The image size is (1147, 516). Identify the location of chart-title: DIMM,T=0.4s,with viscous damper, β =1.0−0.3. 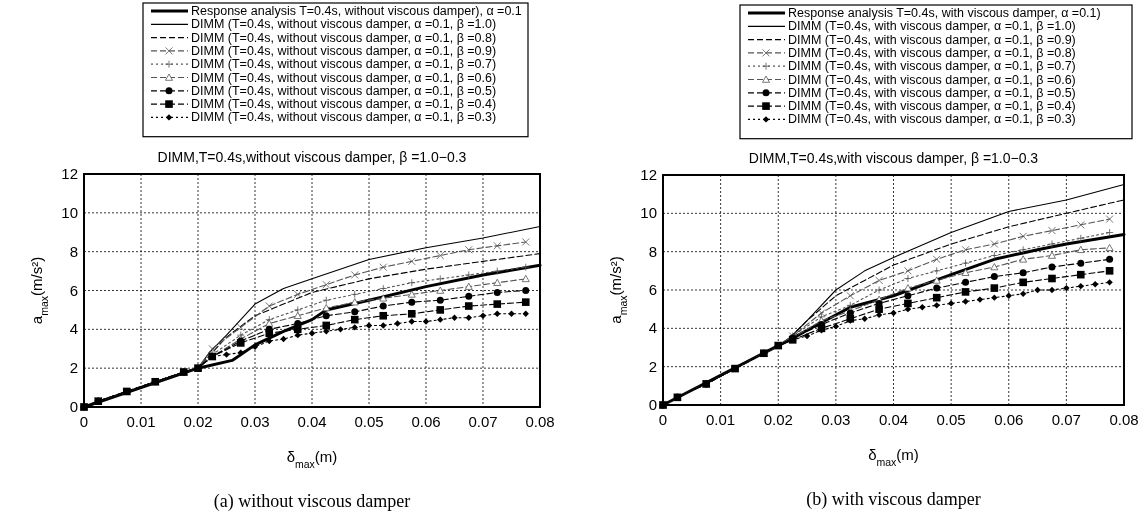
(893, 158).